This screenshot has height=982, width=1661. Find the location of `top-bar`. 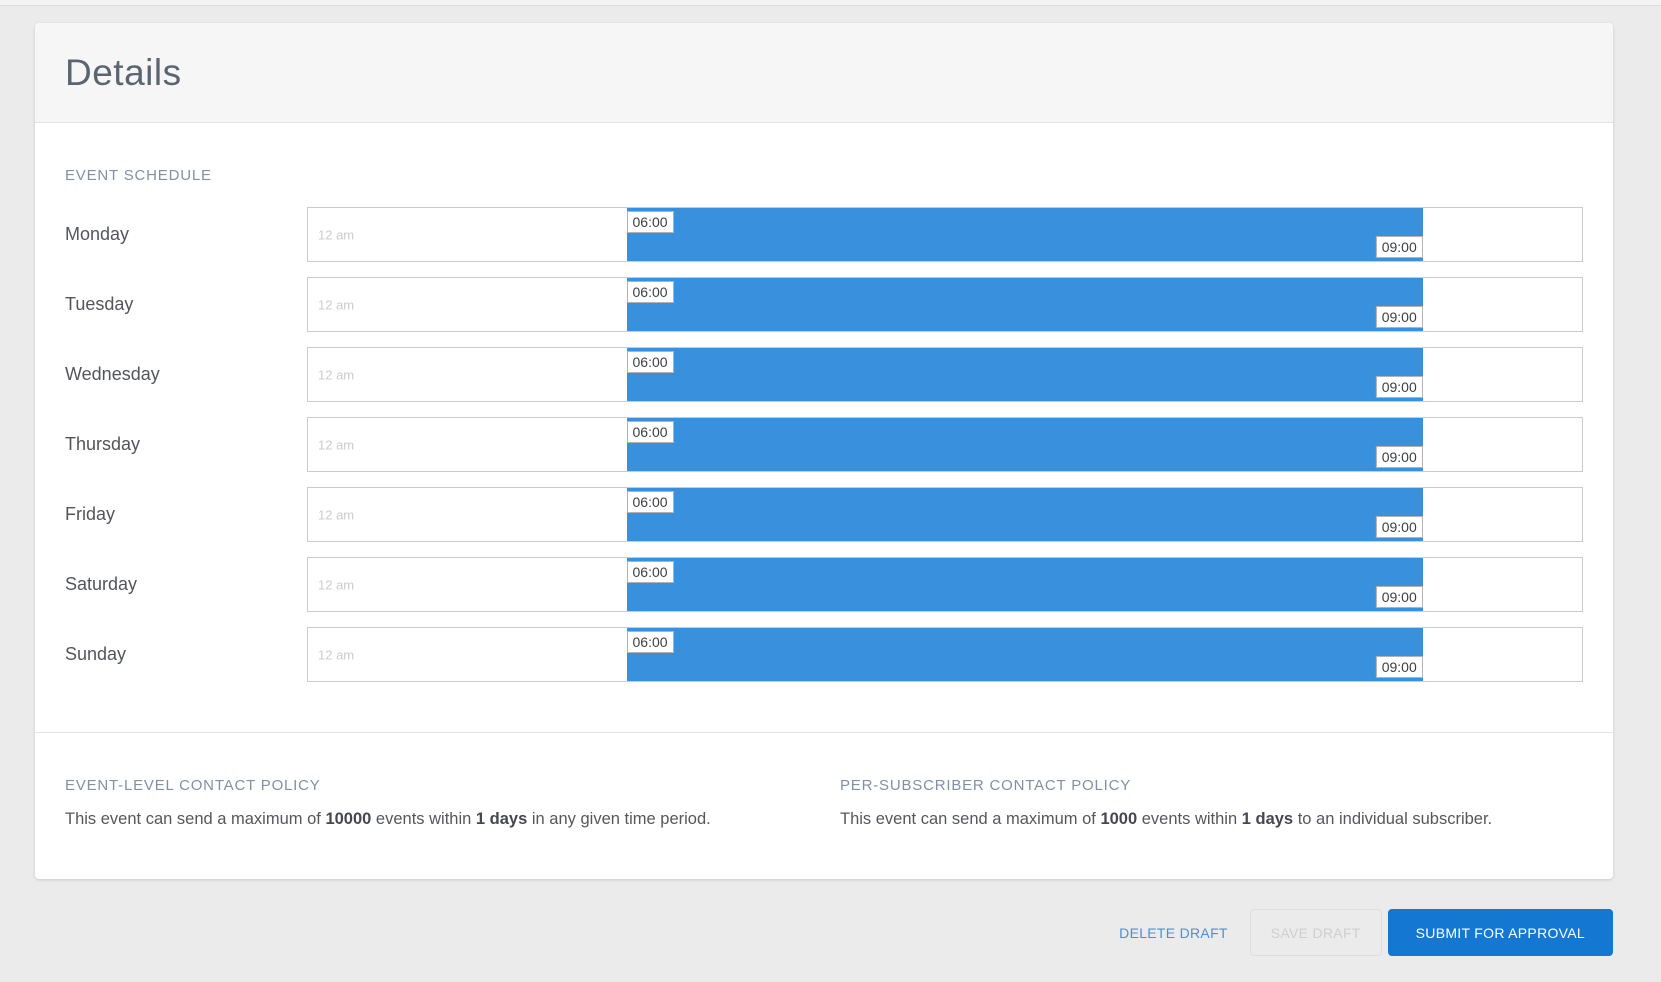

top-bar is located at coordinates (830, 3).